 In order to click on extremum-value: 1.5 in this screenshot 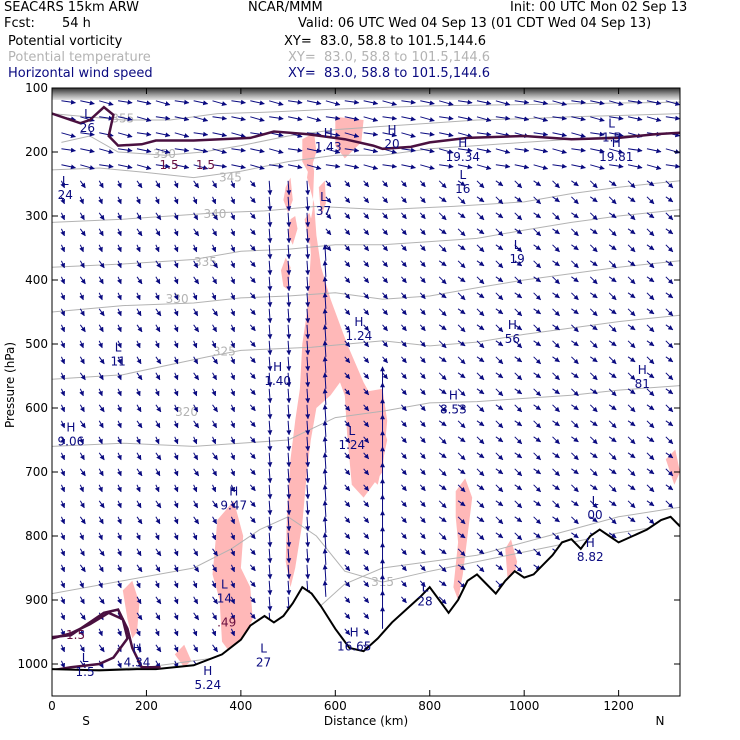, I will do `click(611, 138)`.